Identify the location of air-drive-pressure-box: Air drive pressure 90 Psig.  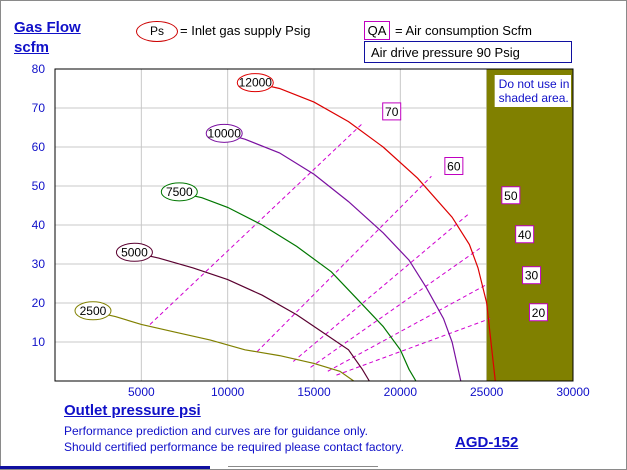
(468, 52).